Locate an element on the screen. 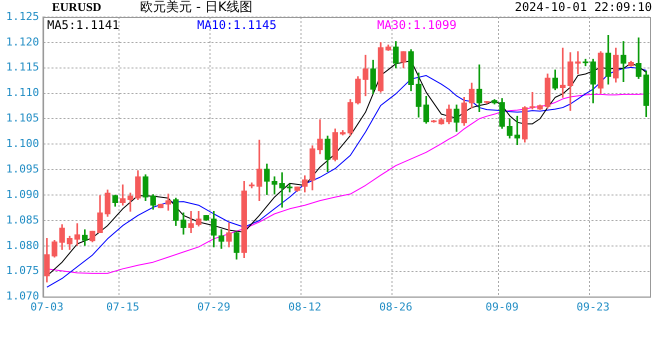  y-tick-label: 1.100 is located at coordinates (23, 143).